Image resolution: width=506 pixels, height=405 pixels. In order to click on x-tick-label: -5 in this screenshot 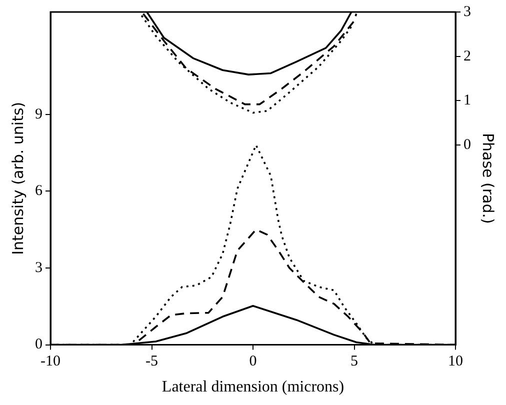, I will do `click(152, 362)`.